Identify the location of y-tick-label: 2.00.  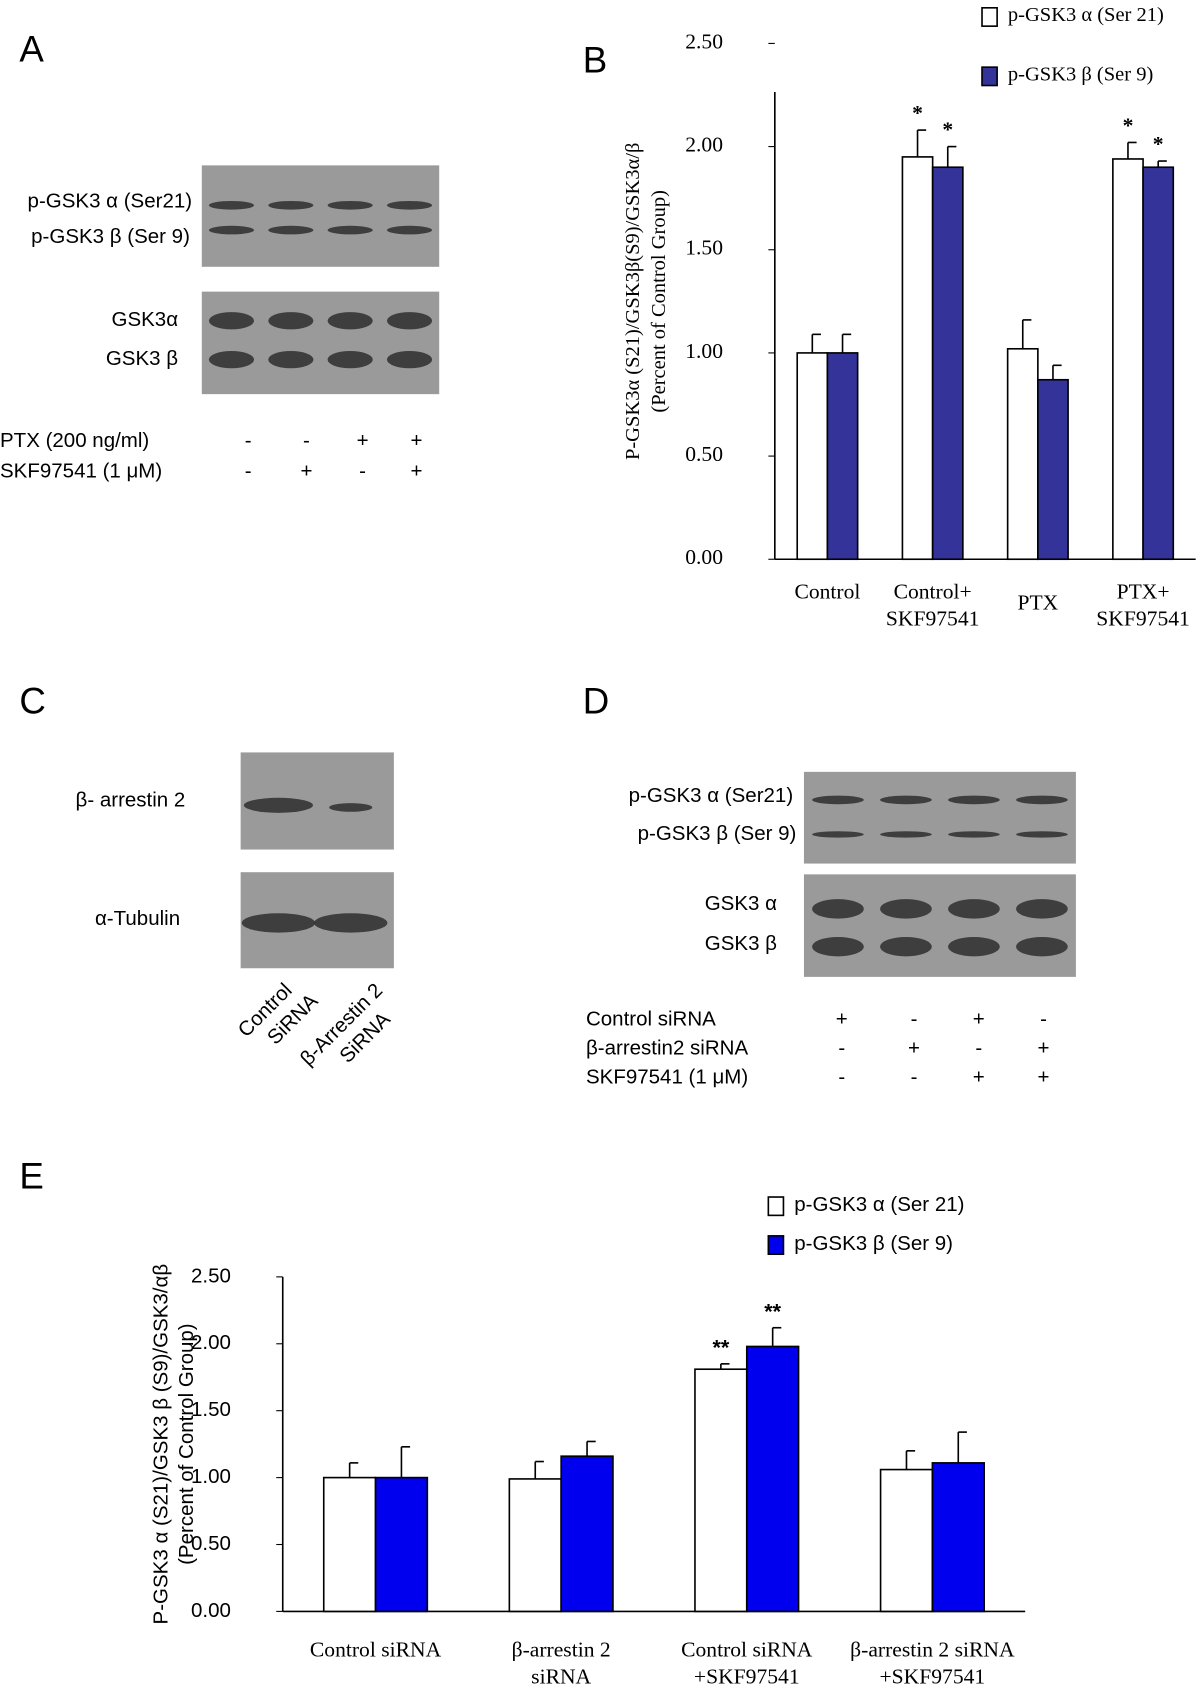
(704, 145).